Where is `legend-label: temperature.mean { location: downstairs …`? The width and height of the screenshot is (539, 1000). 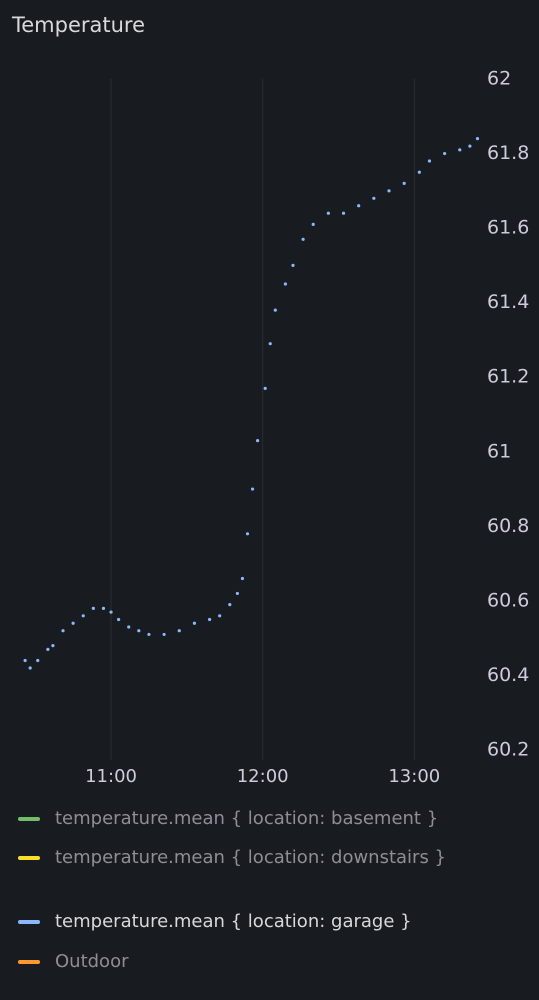
legend-label: temperature.mean { location: downstairs … is located at coordinates (250, 857).